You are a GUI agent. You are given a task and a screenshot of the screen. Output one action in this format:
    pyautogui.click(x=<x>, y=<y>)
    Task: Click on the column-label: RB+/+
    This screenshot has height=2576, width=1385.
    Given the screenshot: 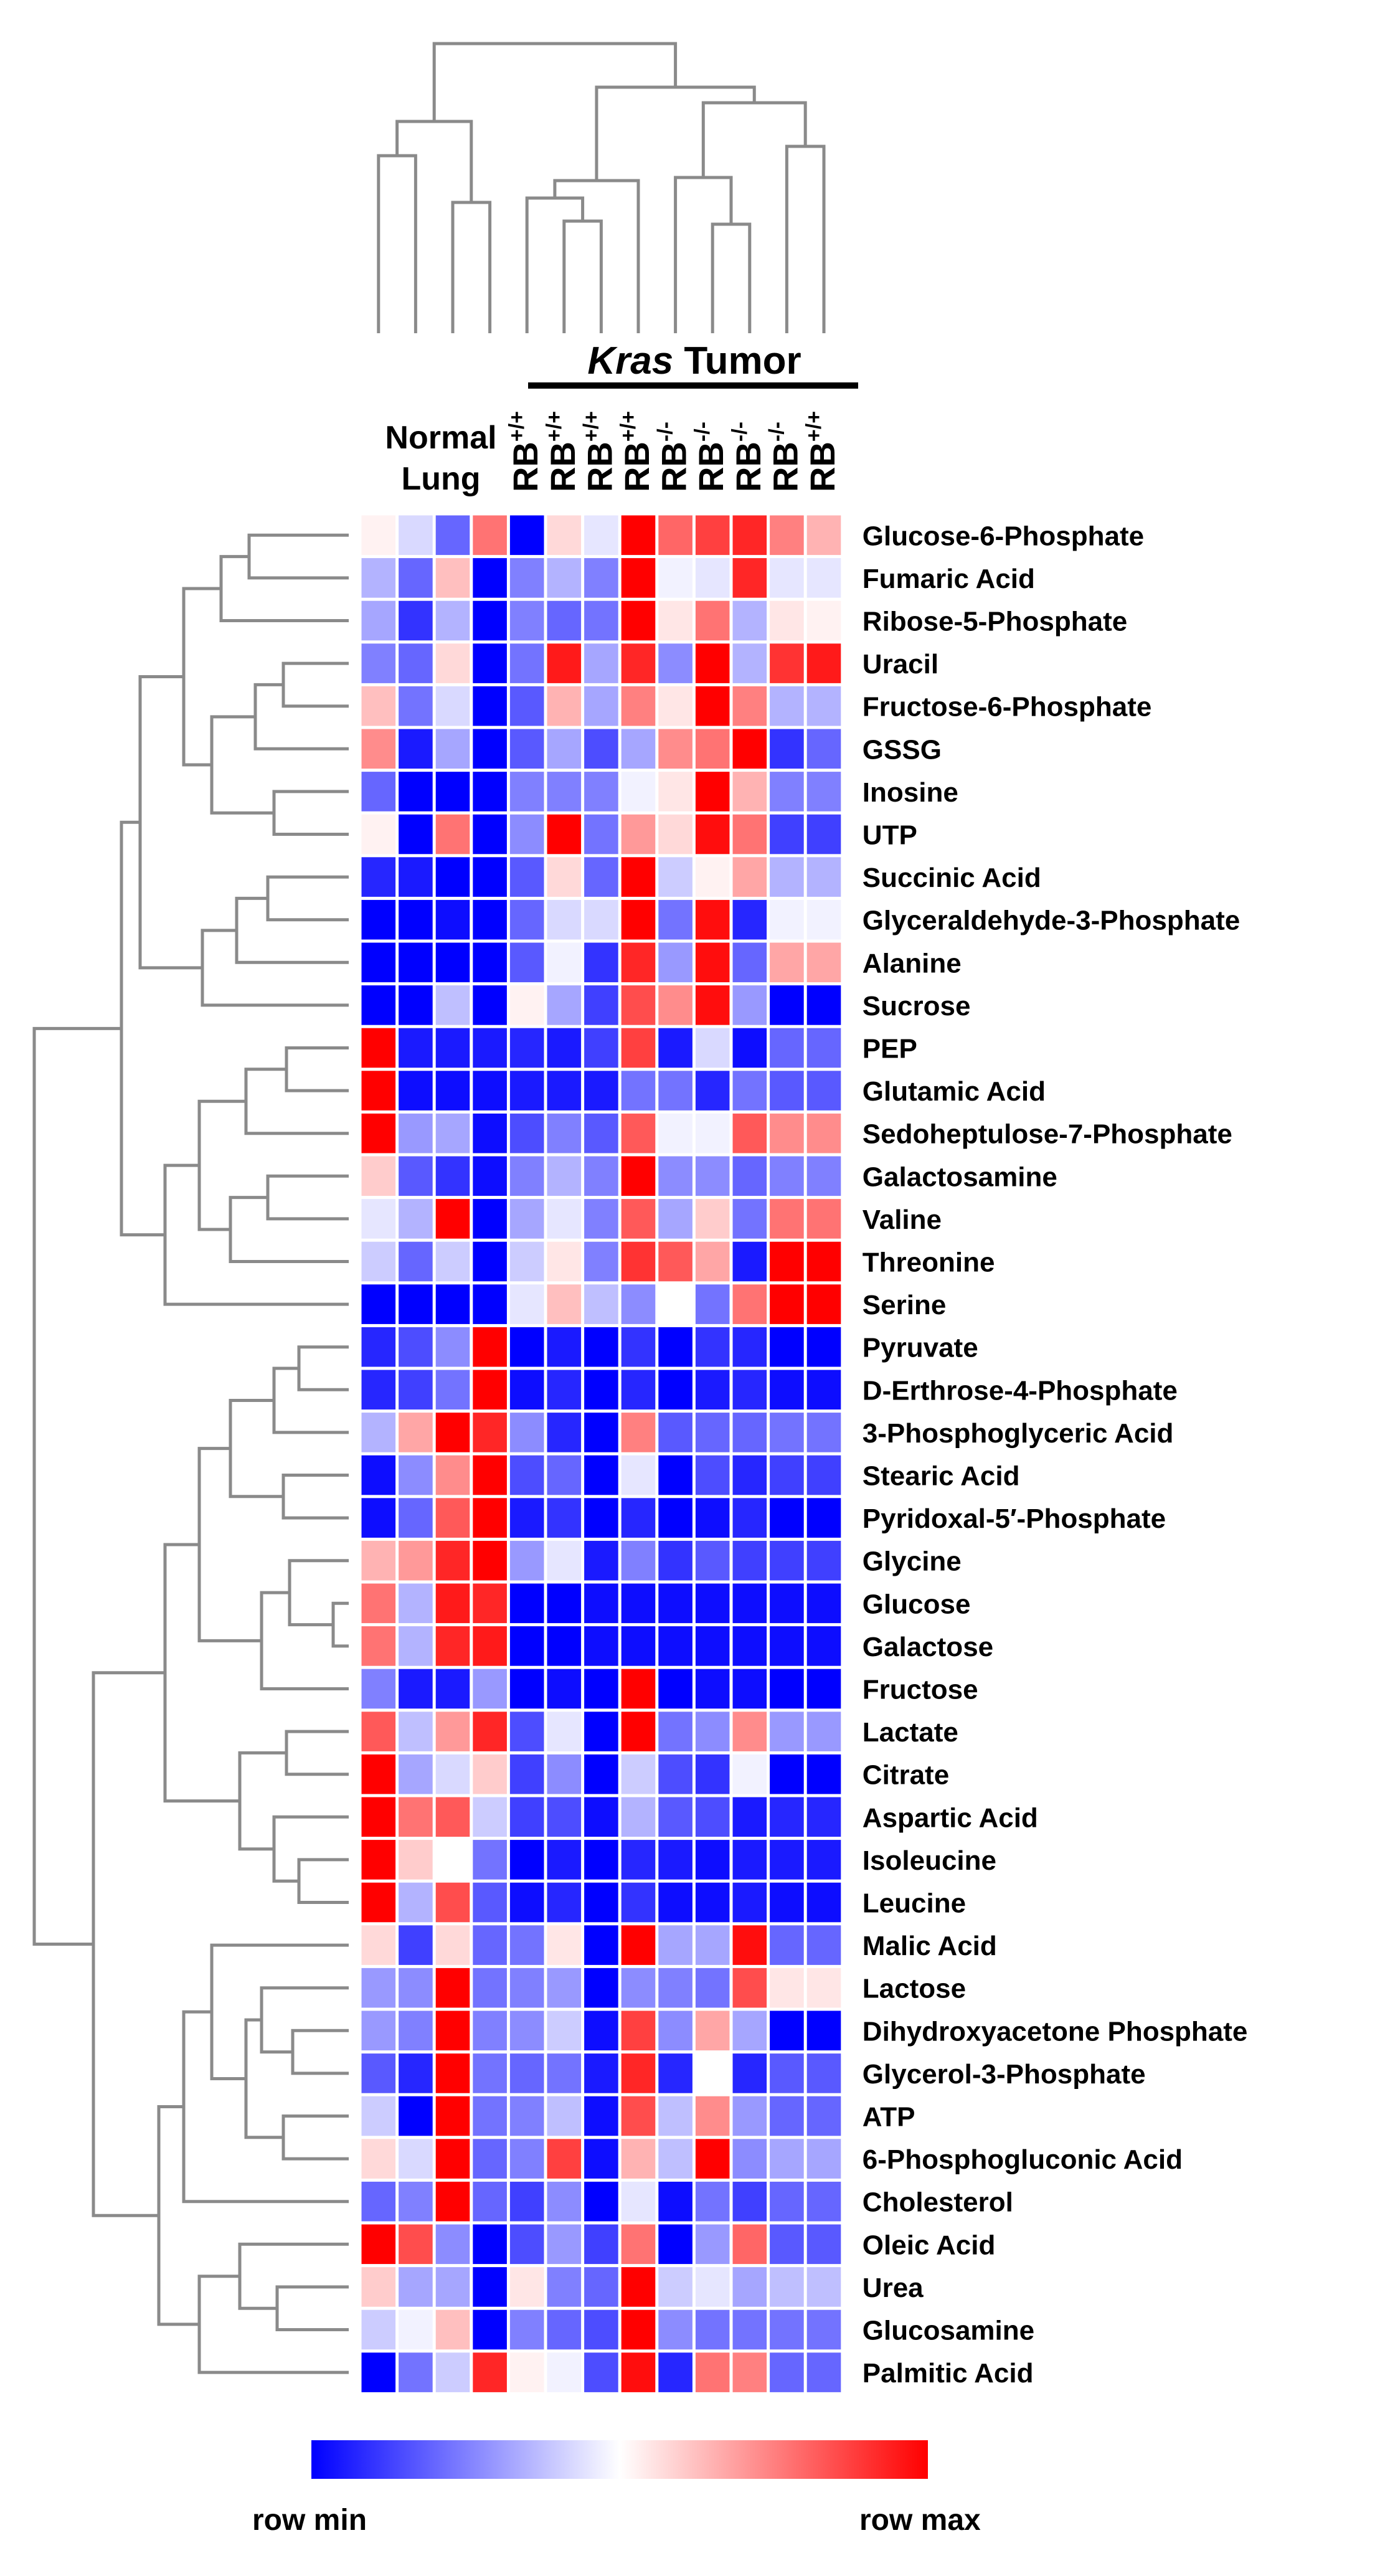 What is the action you would take?
    pyautogui.click(x=599, y=451)
    